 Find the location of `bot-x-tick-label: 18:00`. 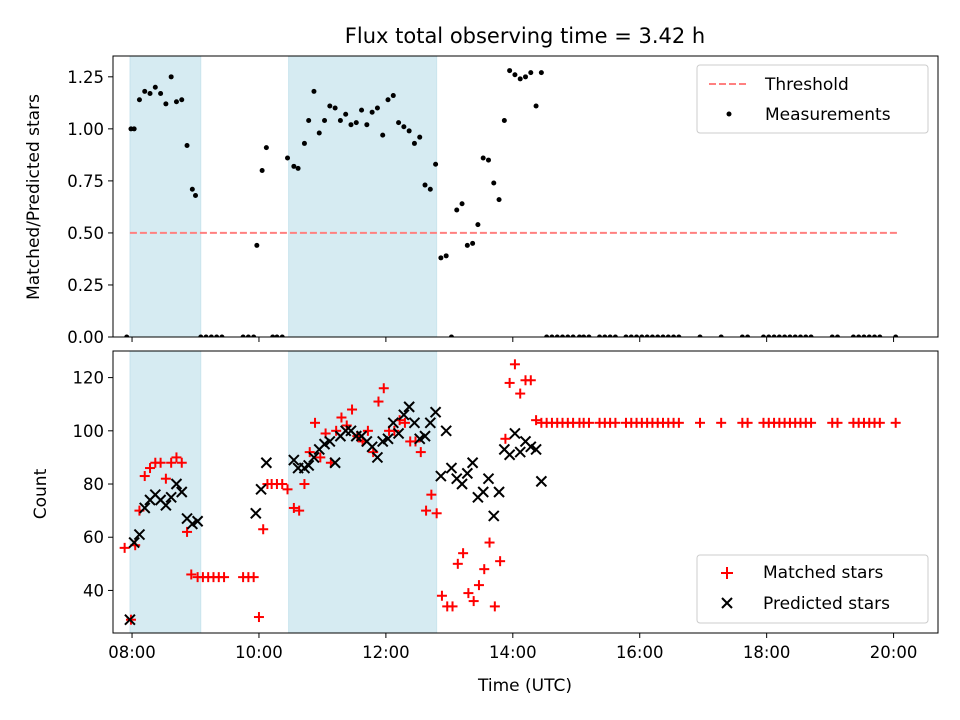

bot-x-tick-label: 18:00 is located at coordinates (767, 652).